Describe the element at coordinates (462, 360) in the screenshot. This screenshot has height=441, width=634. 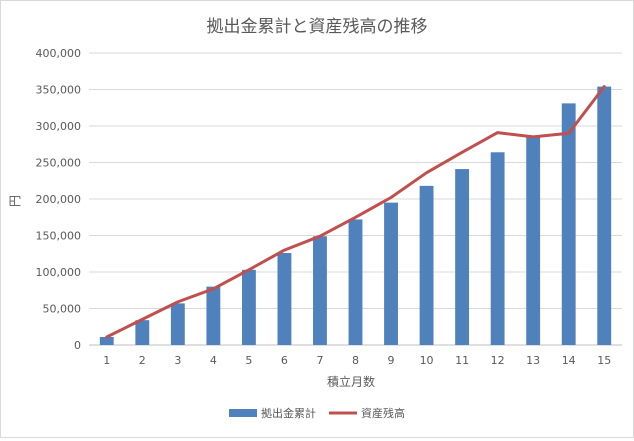
I see `x-tick-label: 11` at that location.